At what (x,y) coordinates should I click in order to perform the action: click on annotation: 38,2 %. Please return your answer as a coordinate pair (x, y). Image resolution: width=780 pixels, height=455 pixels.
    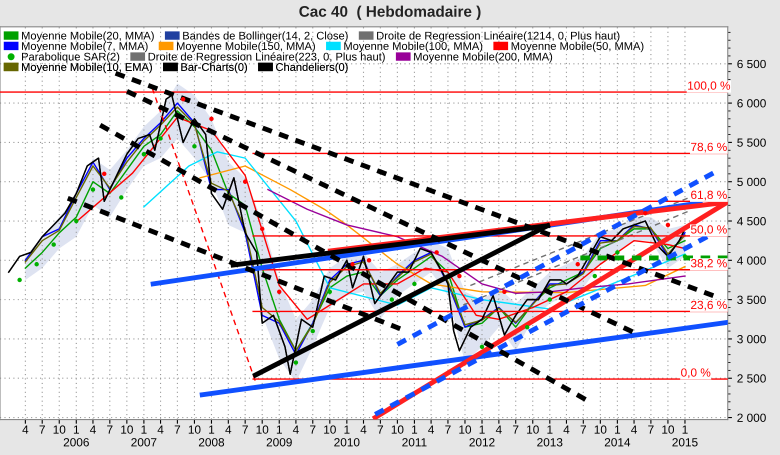
    Looking at the image, I should click on (708, 264).